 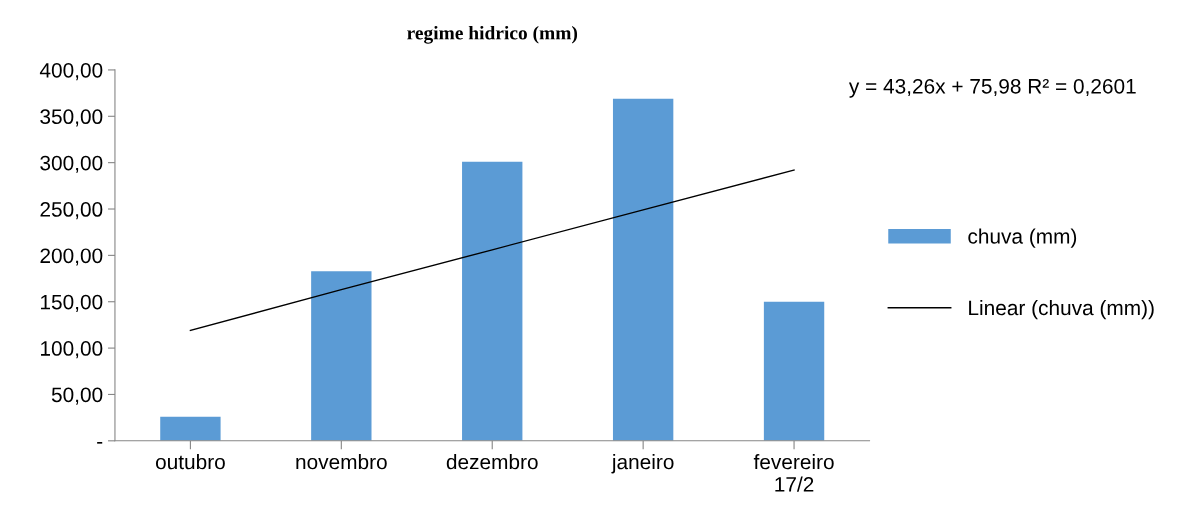 What do you see at coordinates (642, 464) in the screenshot?
I see `x-tick-label: janeiro` at bounding box center [642, 464].